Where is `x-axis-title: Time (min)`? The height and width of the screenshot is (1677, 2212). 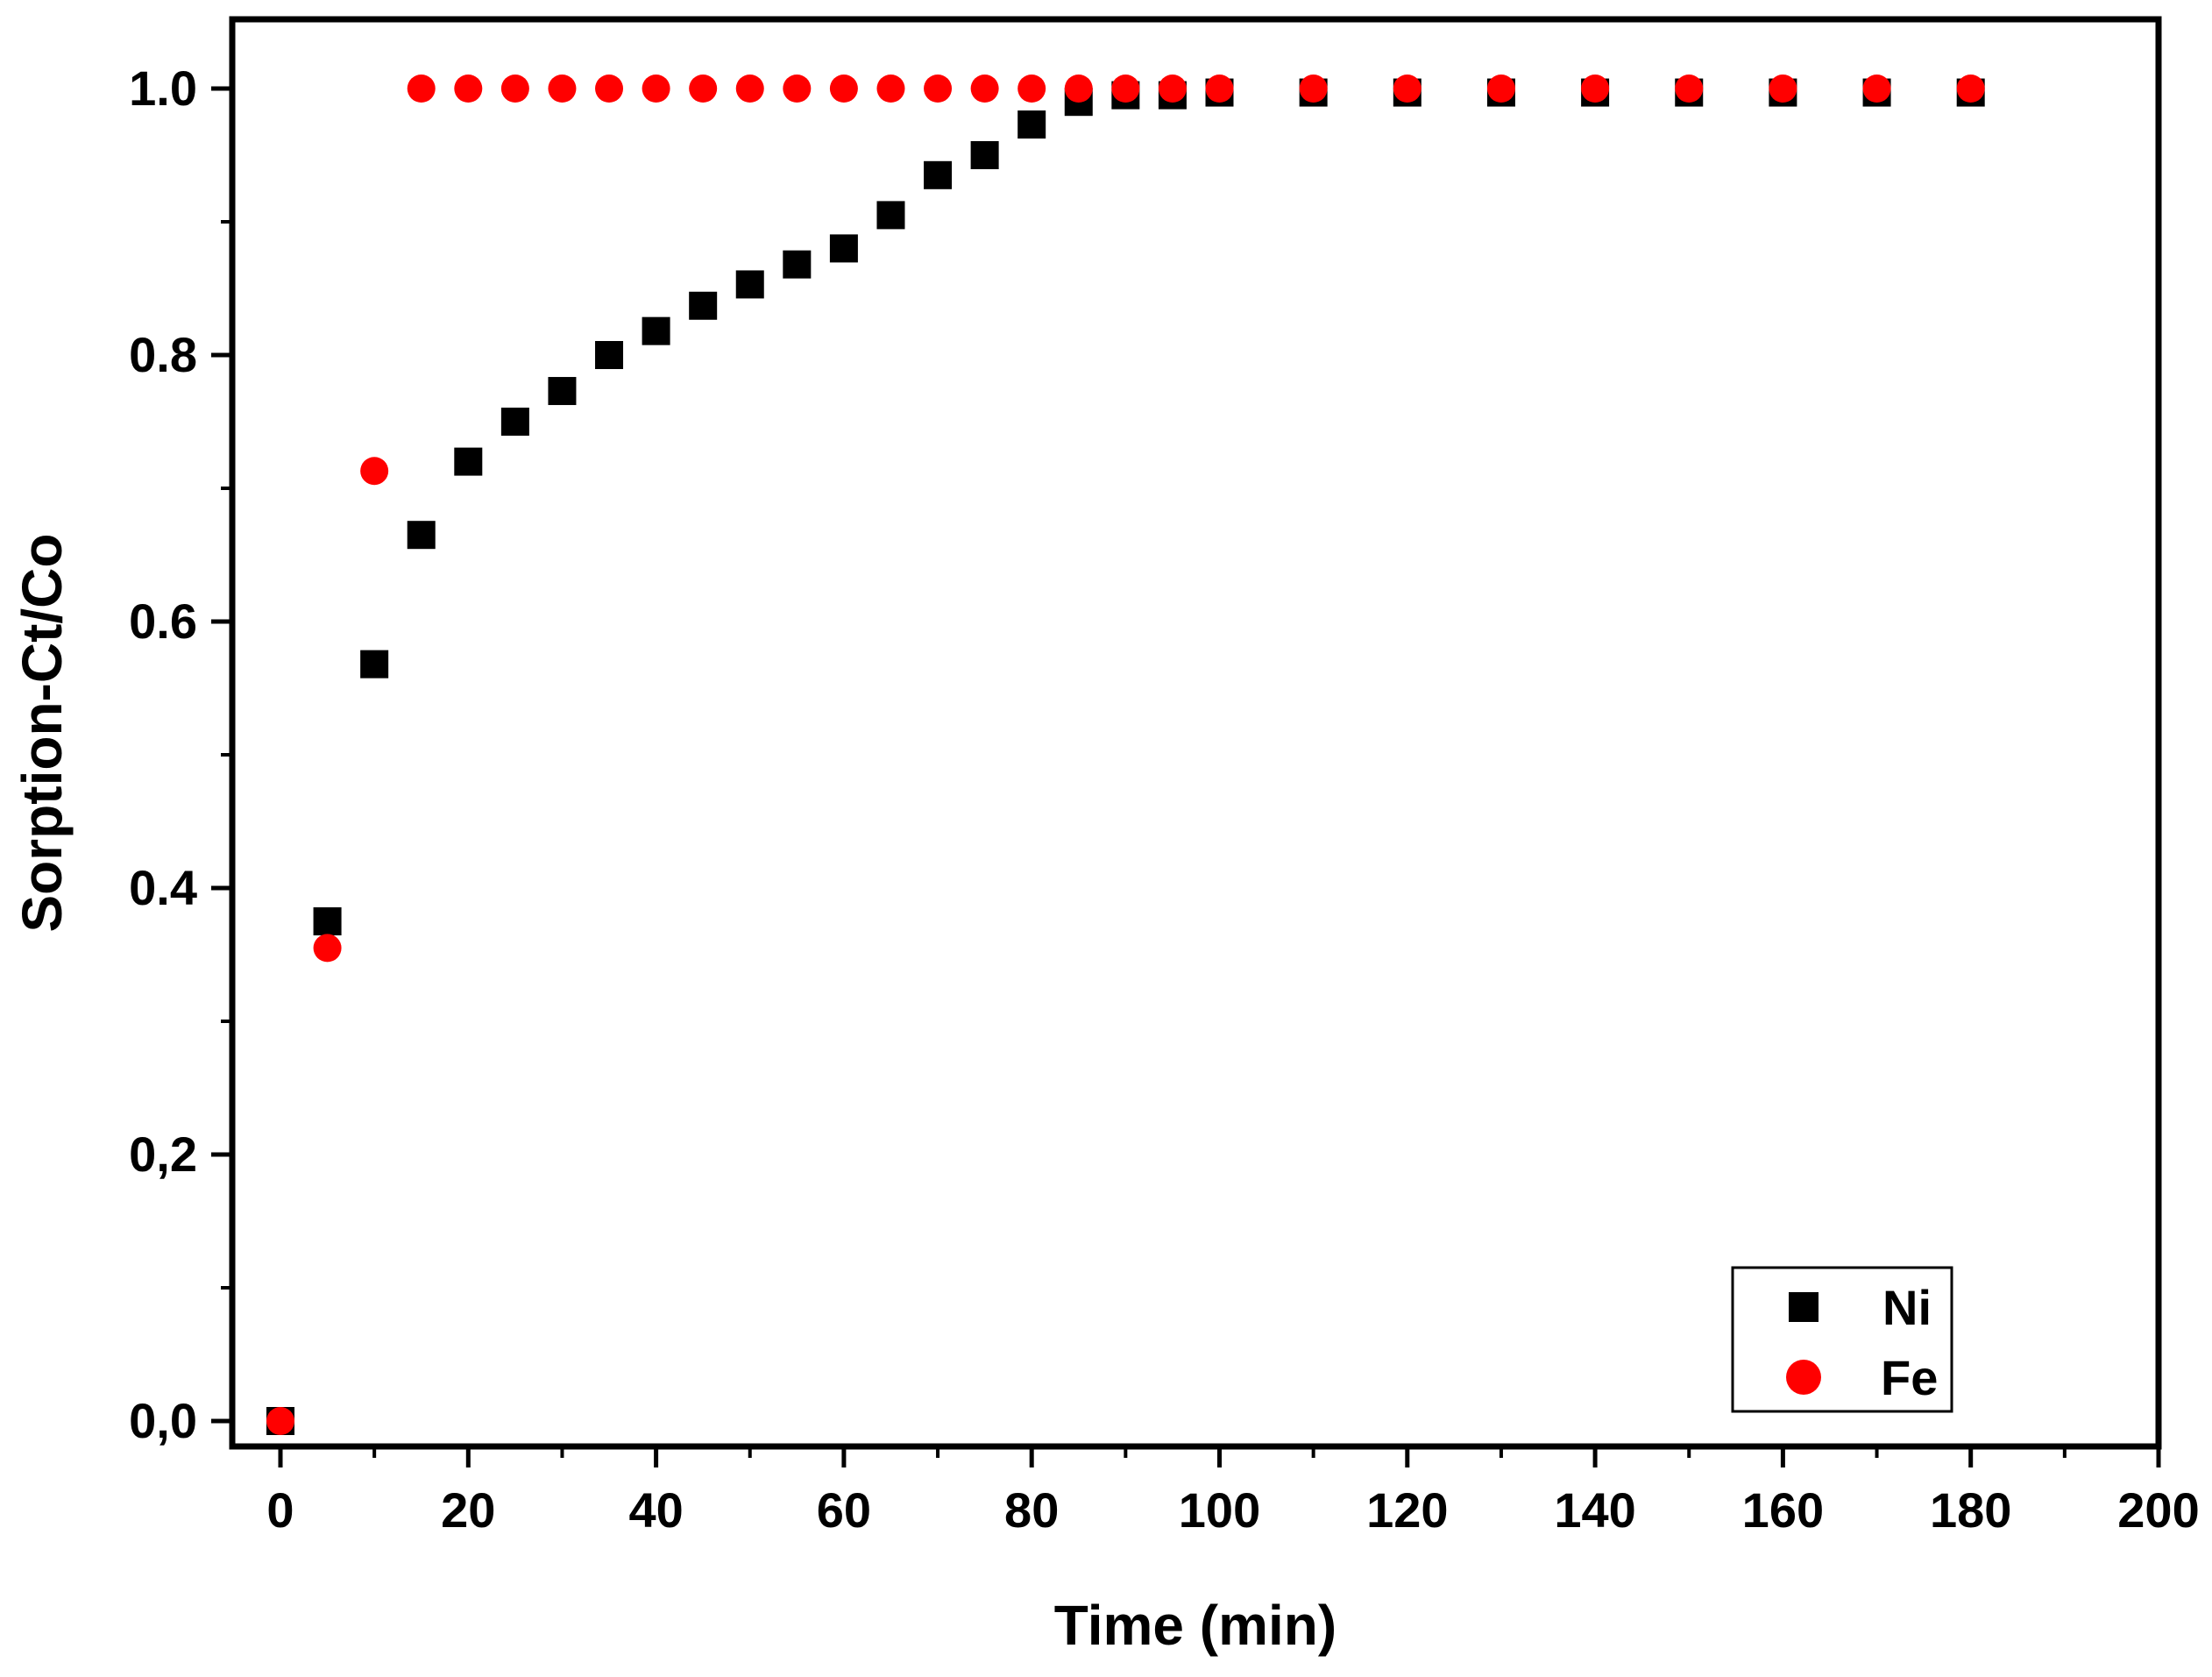 x-axis-title: Time (min) is located at coordinates (1195, 1625).